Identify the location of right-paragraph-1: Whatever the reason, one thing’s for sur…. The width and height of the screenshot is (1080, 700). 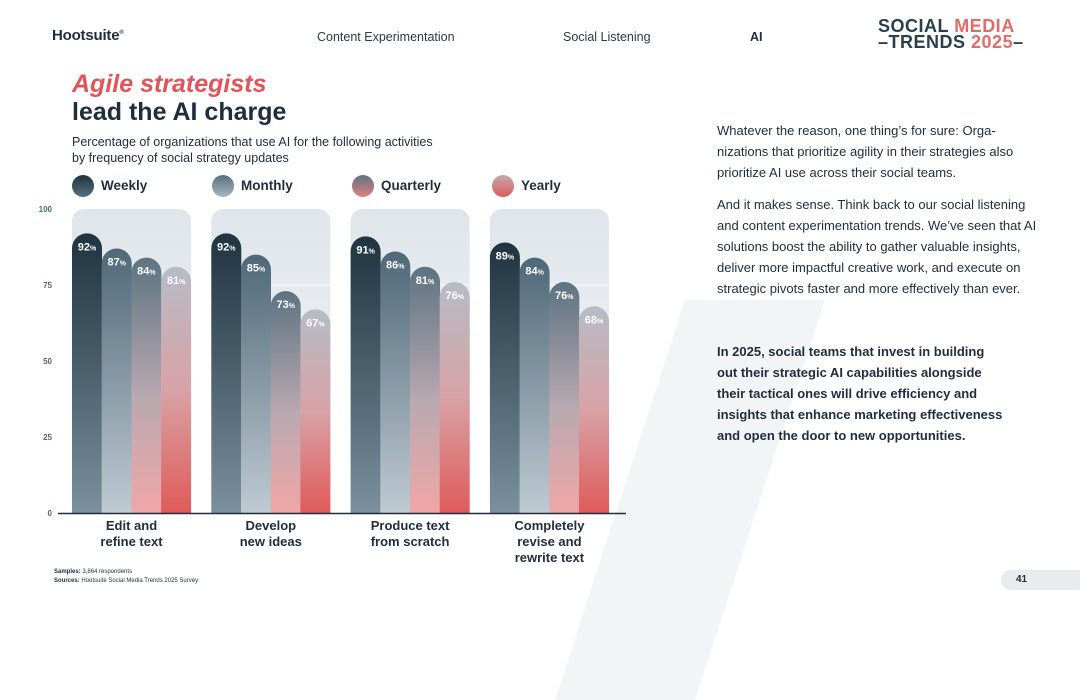
(865, 151).